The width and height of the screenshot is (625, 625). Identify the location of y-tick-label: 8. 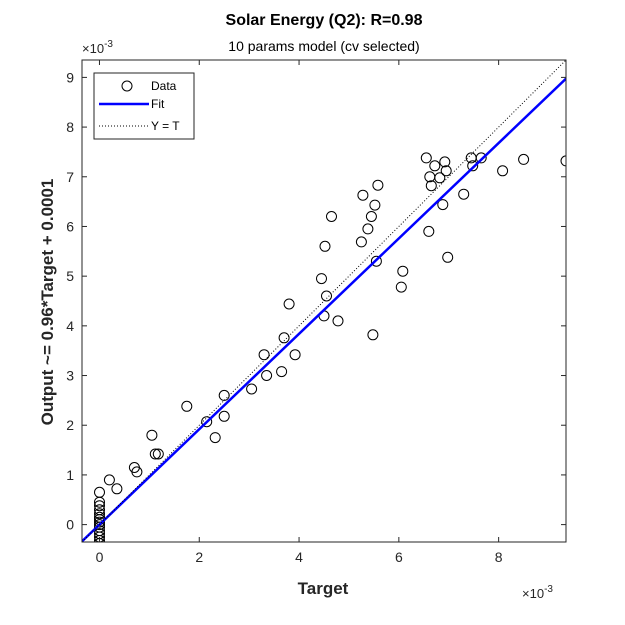
(70, 127).